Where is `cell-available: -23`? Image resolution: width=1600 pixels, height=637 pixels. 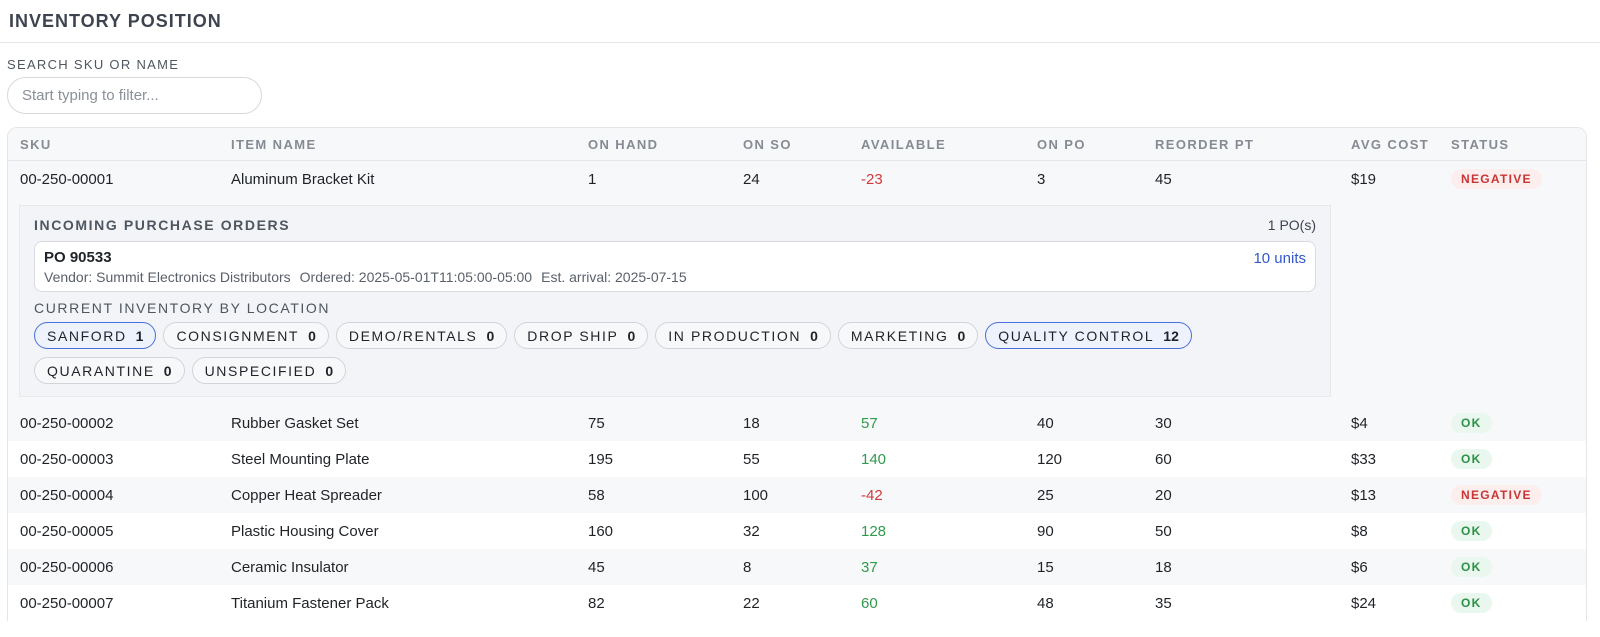
cell-available: -23 is located at coordinates (872, 179).